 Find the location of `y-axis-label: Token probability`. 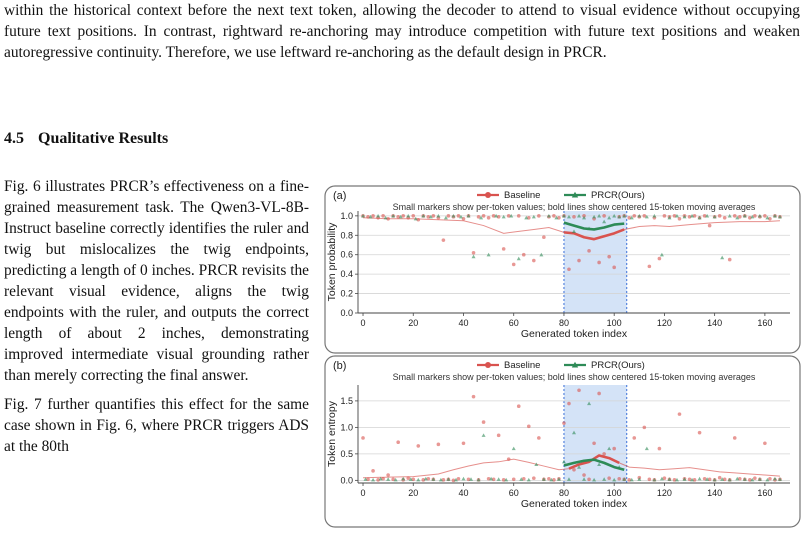

y-axis-label: Token probability is located at coordinates (332, 262).